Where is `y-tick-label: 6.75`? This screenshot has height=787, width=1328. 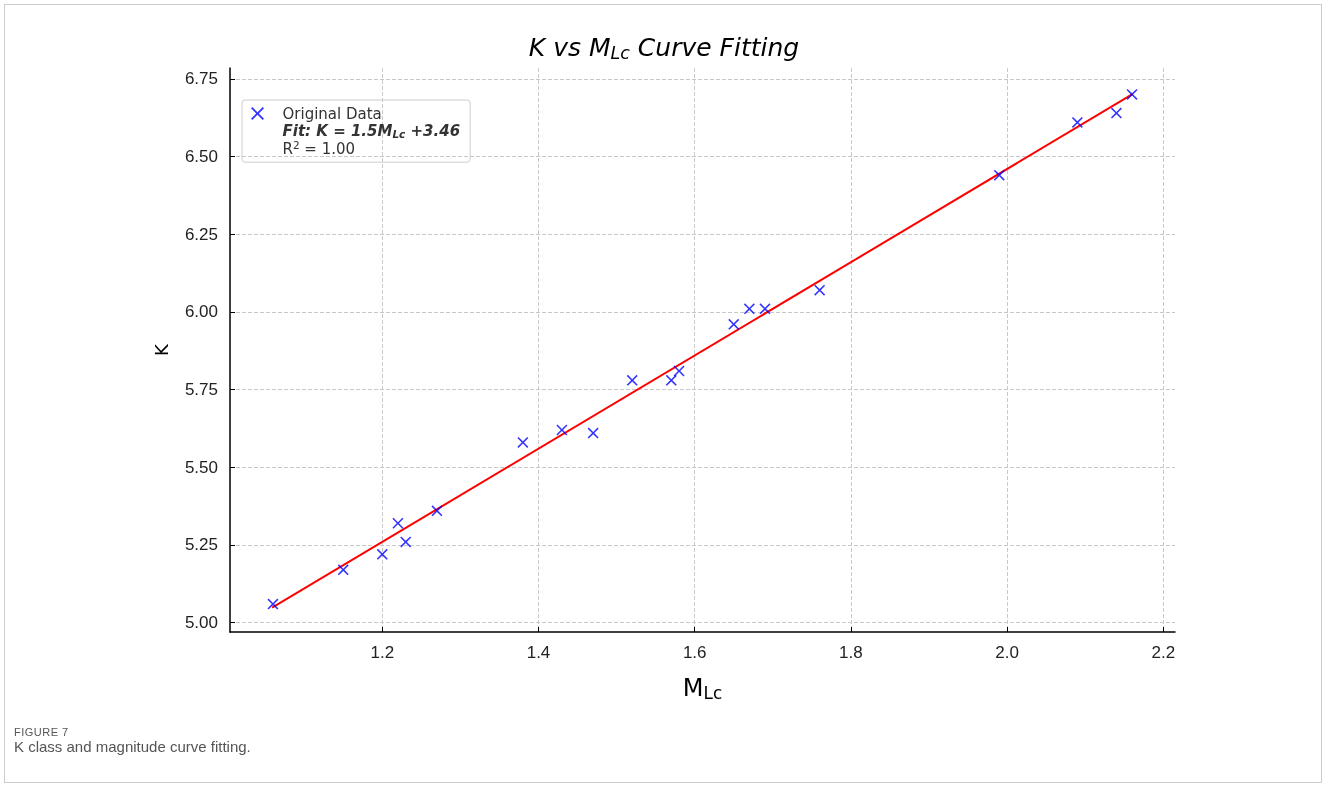
y-tick-label: 6.75 is located at coordinates (201, 79).